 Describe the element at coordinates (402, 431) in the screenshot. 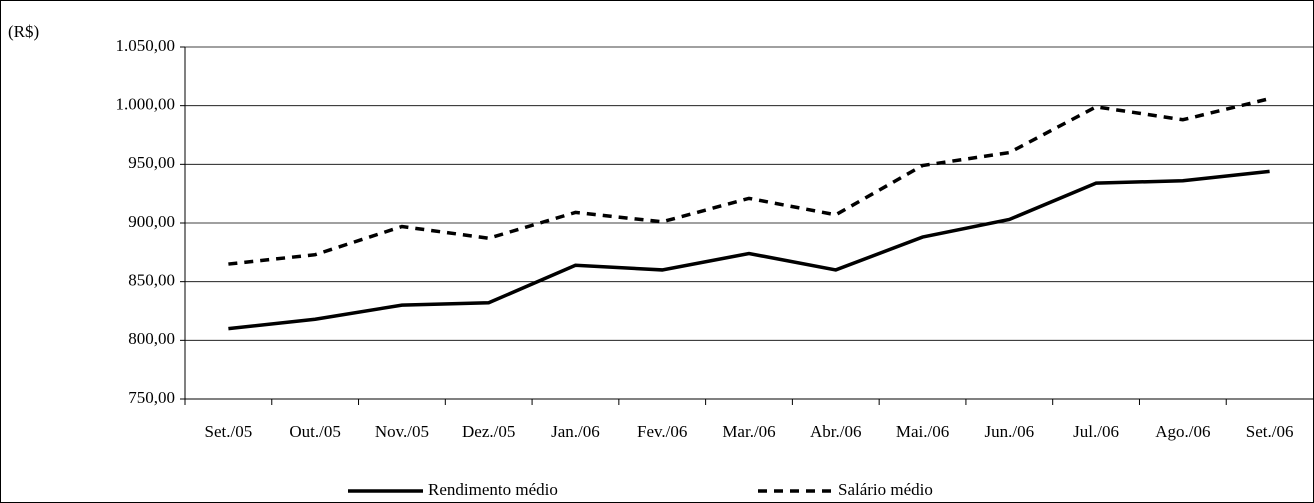

I see `x-tick-label: Nov./05` at that location.